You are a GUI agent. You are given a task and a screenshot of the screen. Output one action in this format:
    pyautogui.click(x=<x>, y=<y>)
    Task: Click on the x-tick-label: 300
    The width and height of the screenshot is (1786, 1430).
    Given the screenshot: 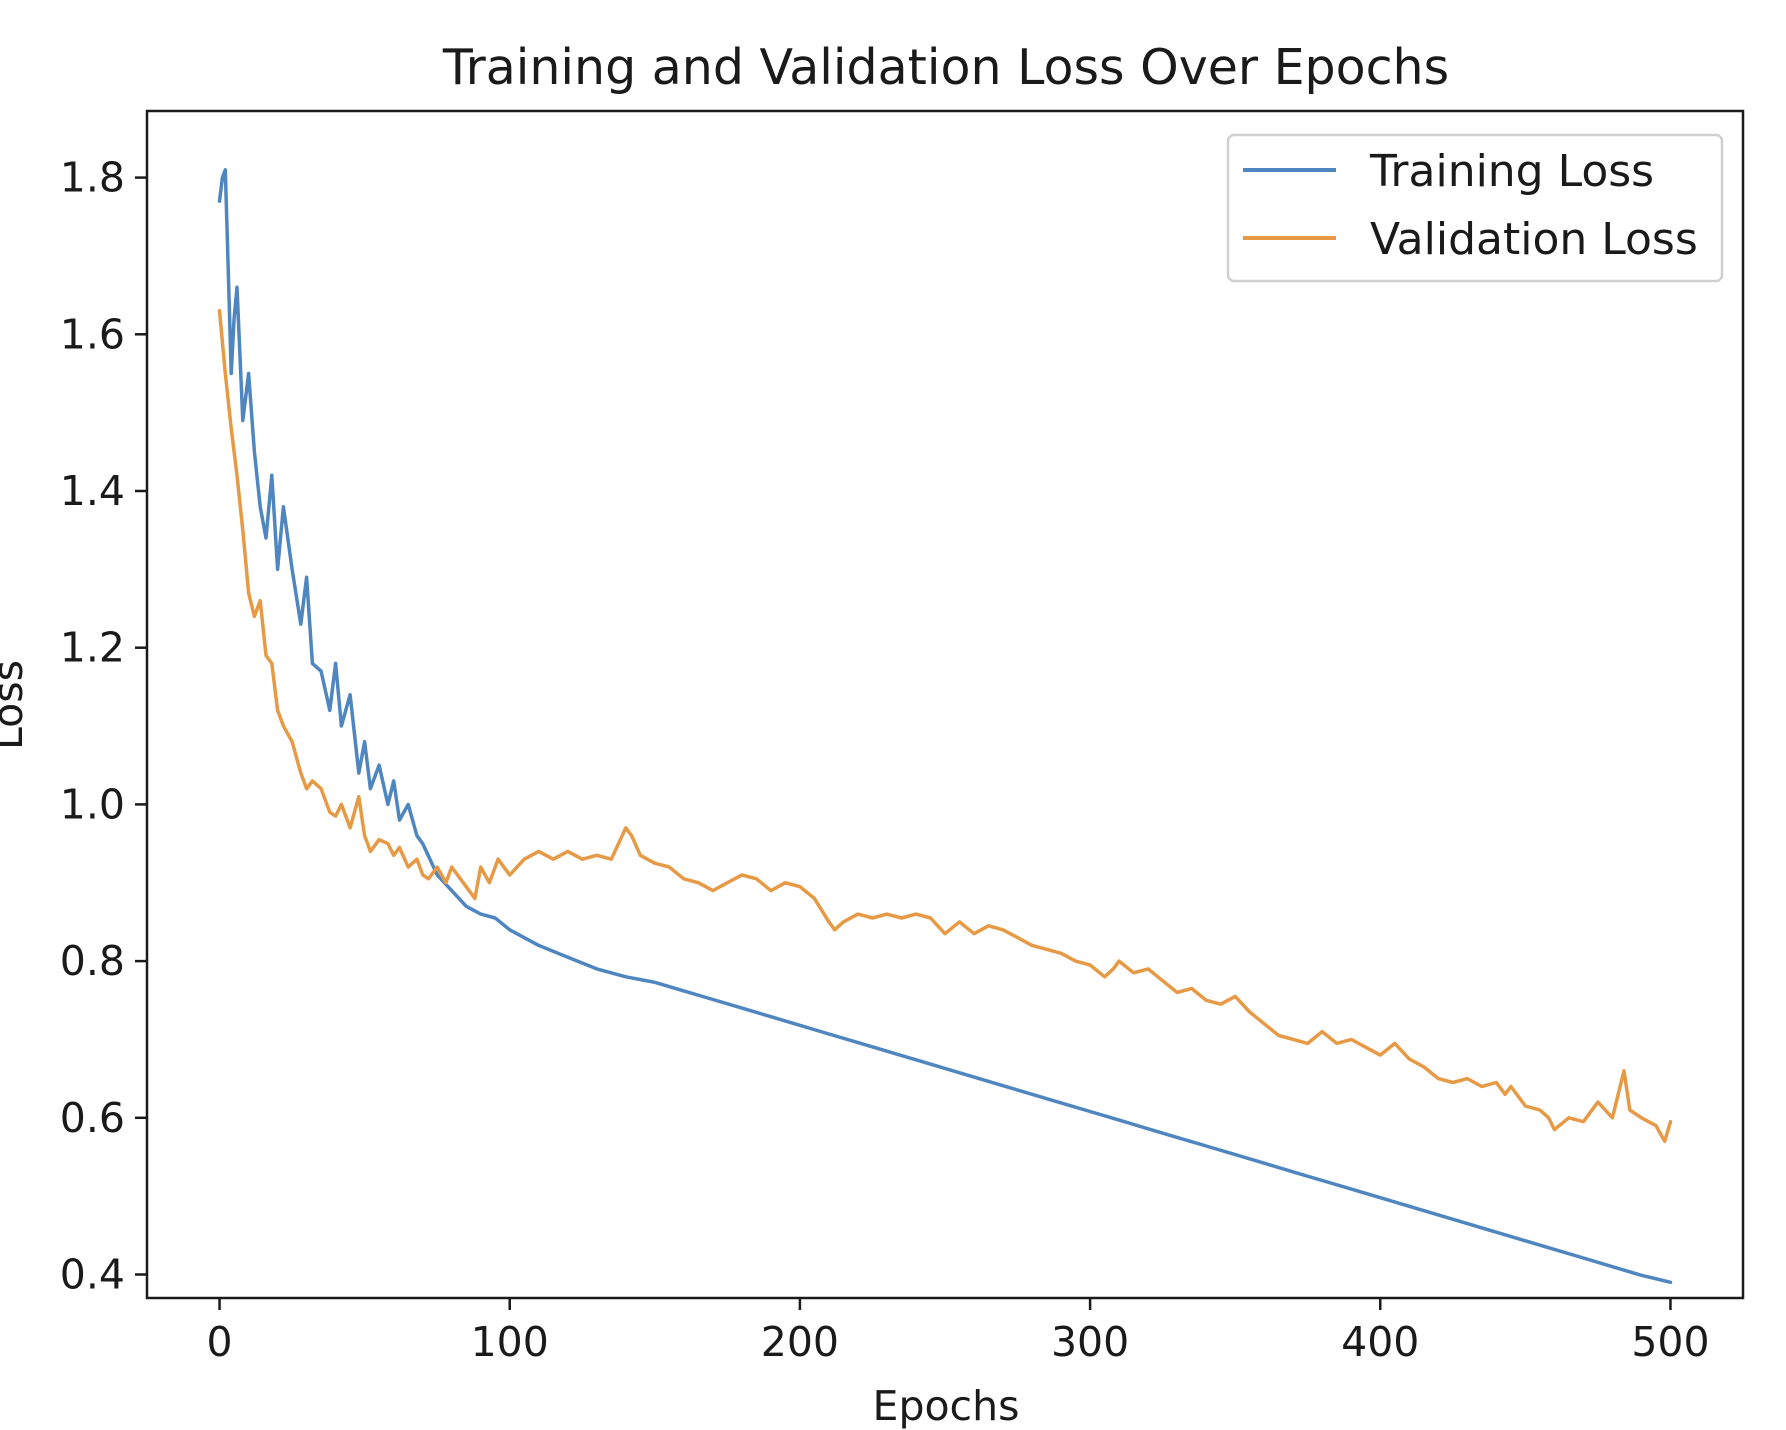 What is the action you would take?
    pyautogui.click(x=1090, y=1342)
    